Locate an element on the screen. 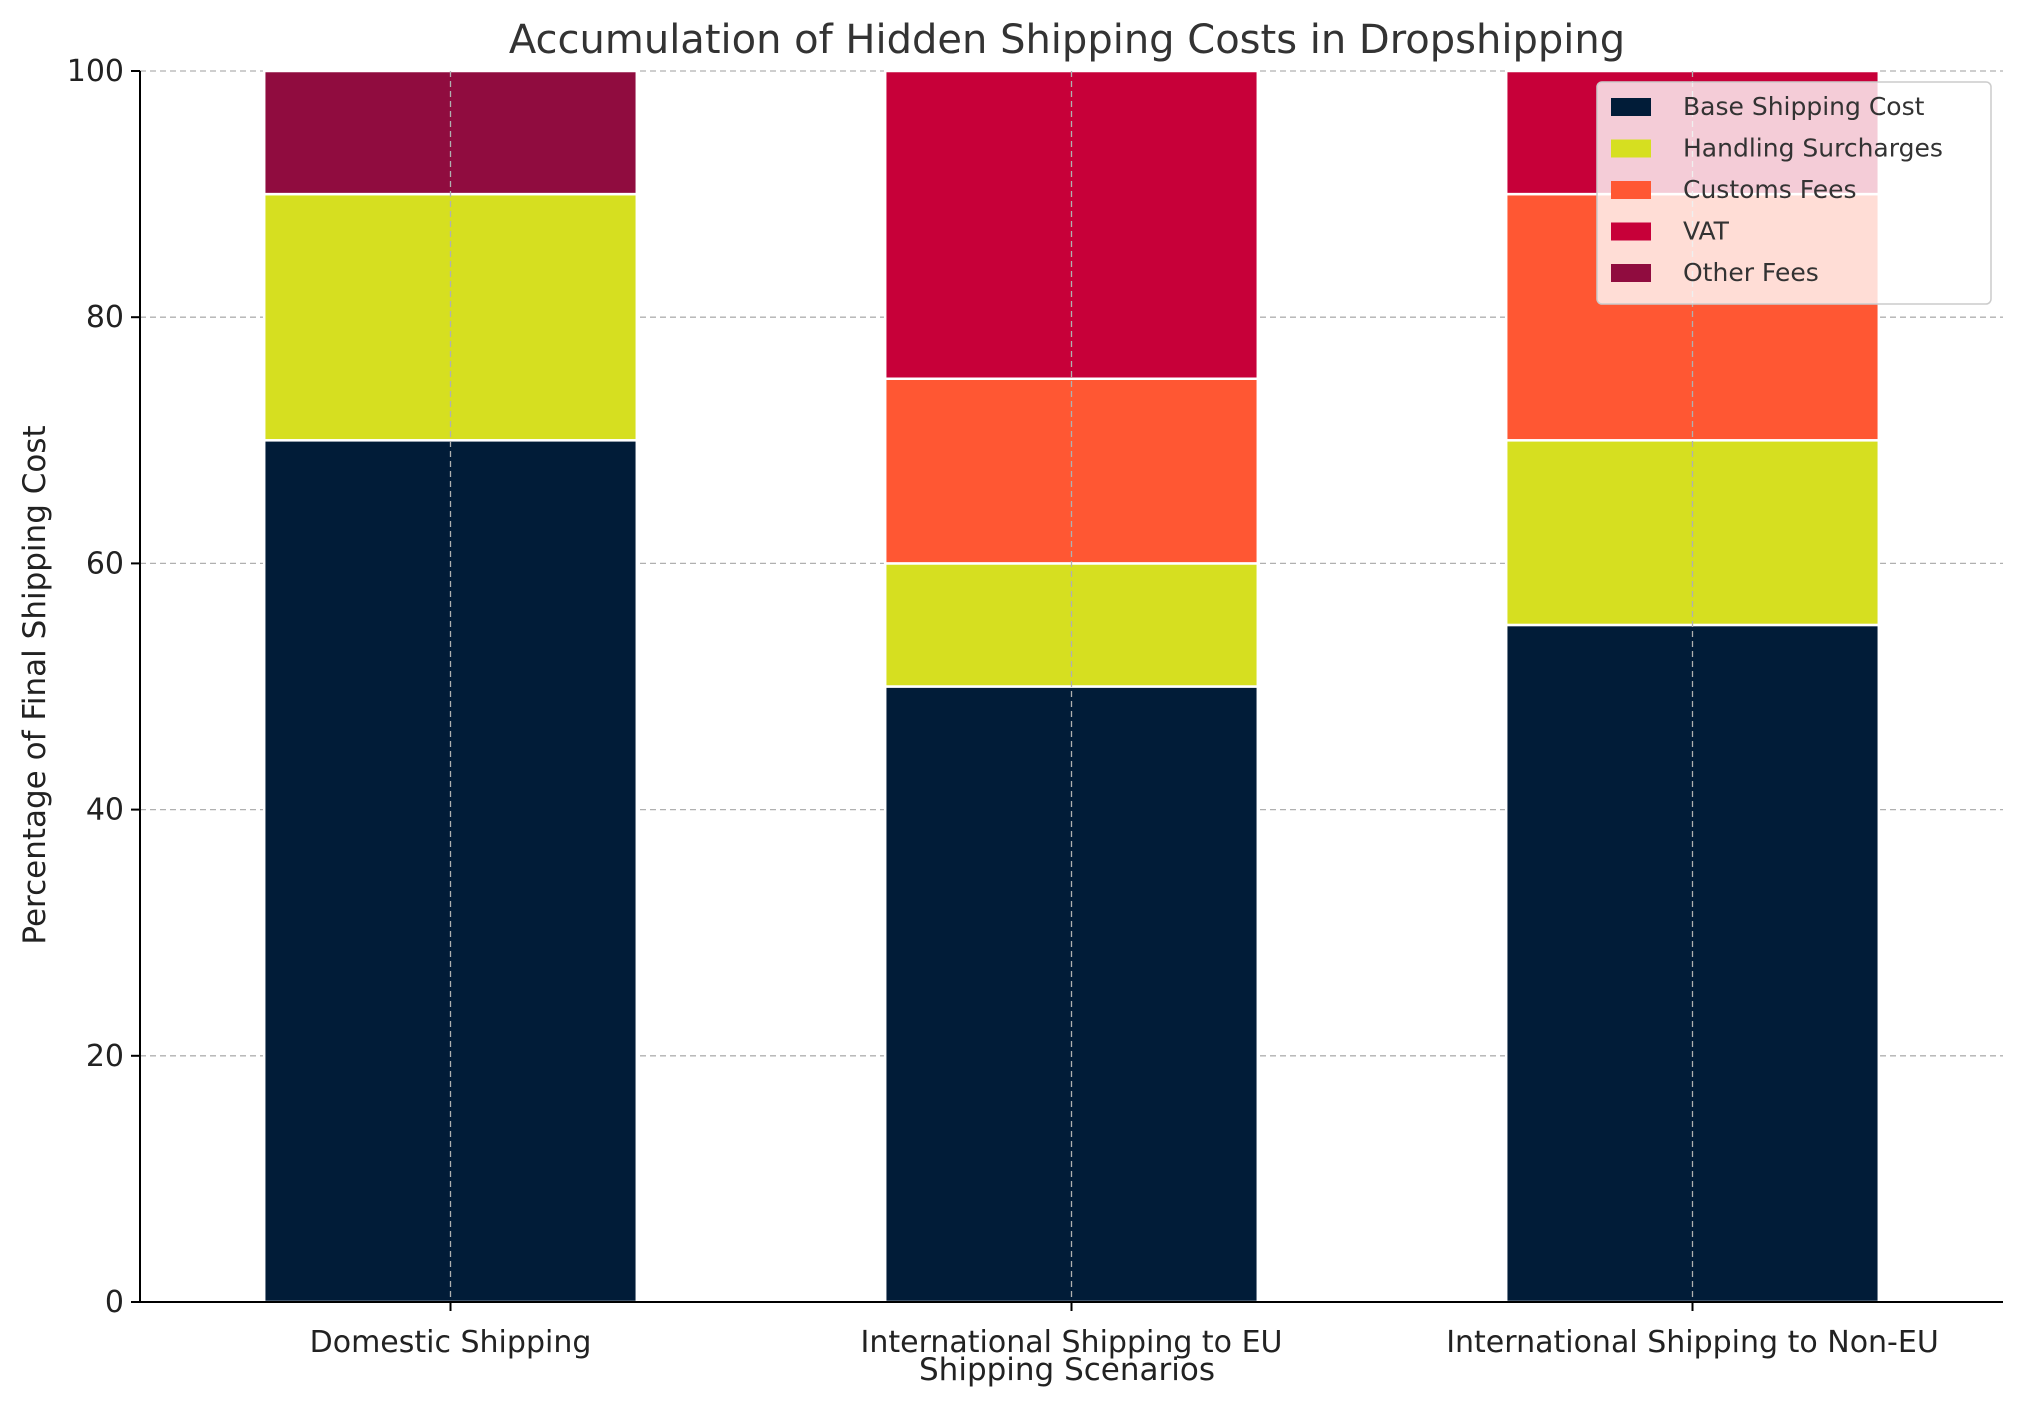  legend-label: Base Shipping Cost is located at coordinates (1804, 106).